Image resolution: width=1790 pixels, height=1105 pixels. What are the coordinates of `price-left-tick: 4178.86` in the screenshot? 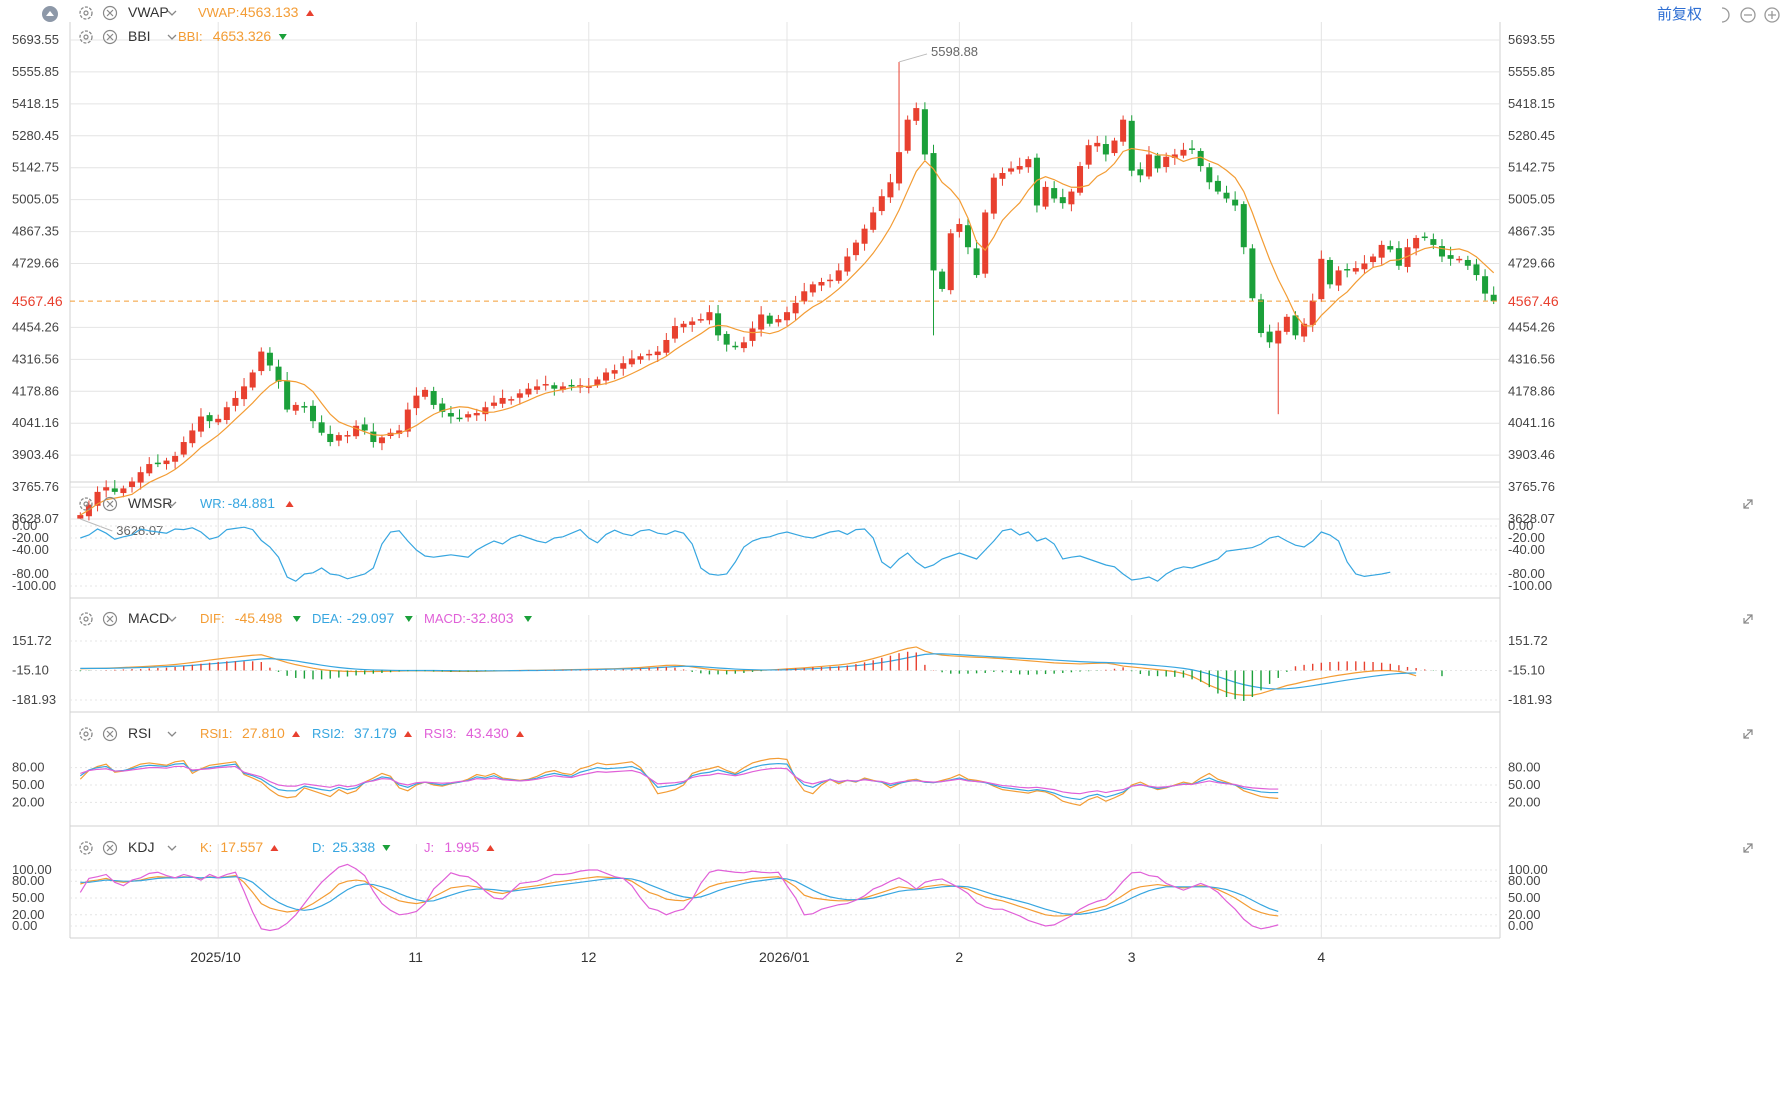 It's located at (35, 390).